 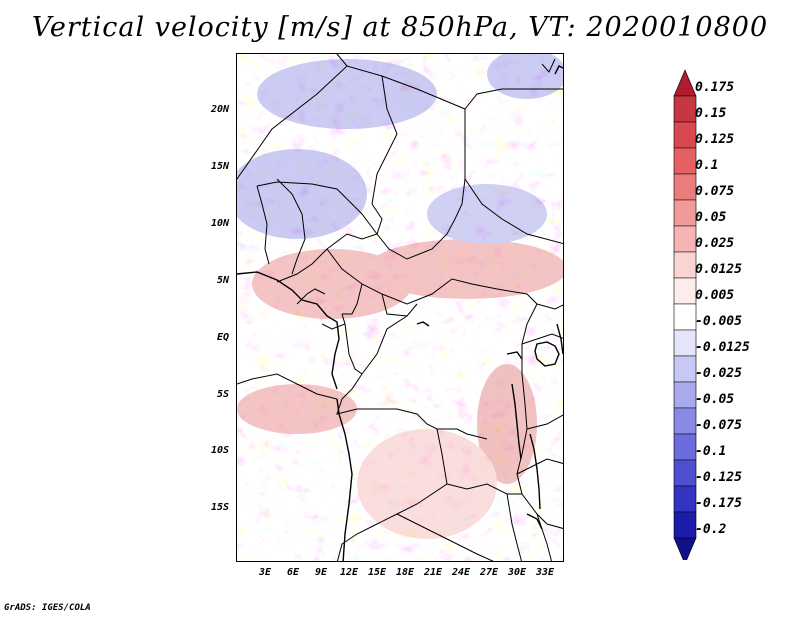 I want to click on colorbar-label: 0.0125, so click(x=718, y=269).